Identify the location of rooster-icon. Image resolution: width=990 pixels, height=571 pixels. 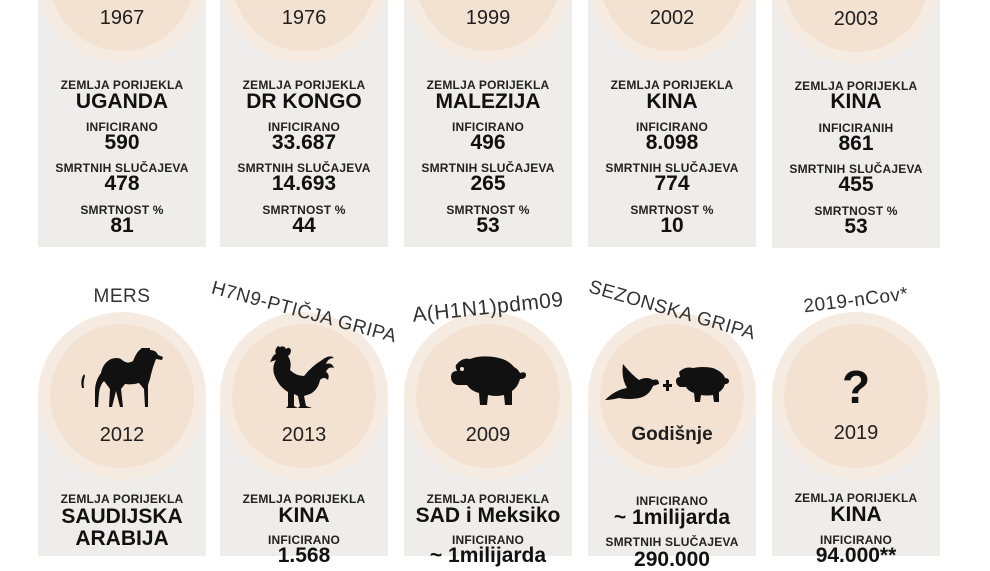
(302, 377).